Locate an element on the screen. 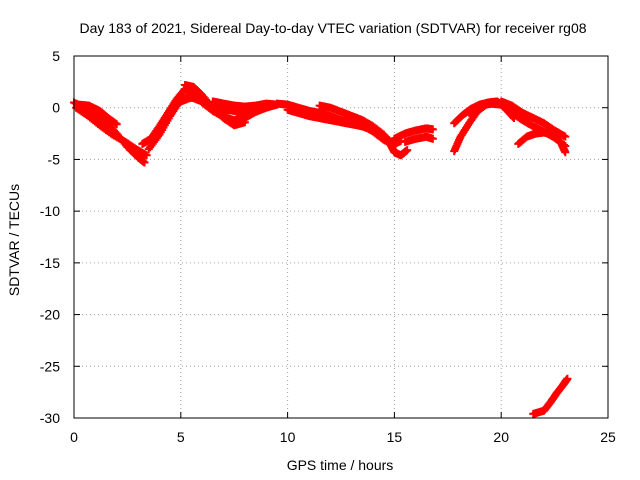 This screenshot has height=480, width=640. x-tick-label: 5 is located at coordinates (181, 437).